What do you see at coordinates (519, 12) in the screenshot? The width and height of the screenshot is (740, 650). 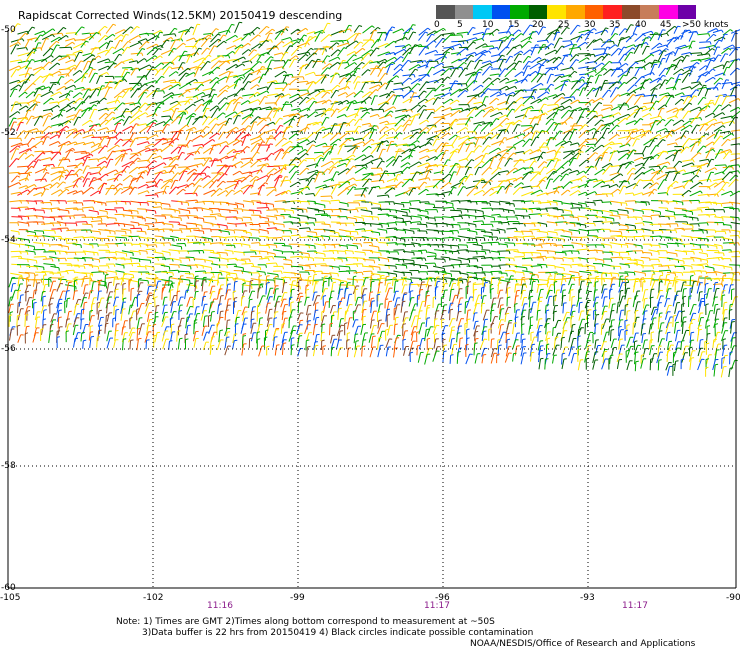 I see `colorbar-swatch` at bounding box center [519, 12].